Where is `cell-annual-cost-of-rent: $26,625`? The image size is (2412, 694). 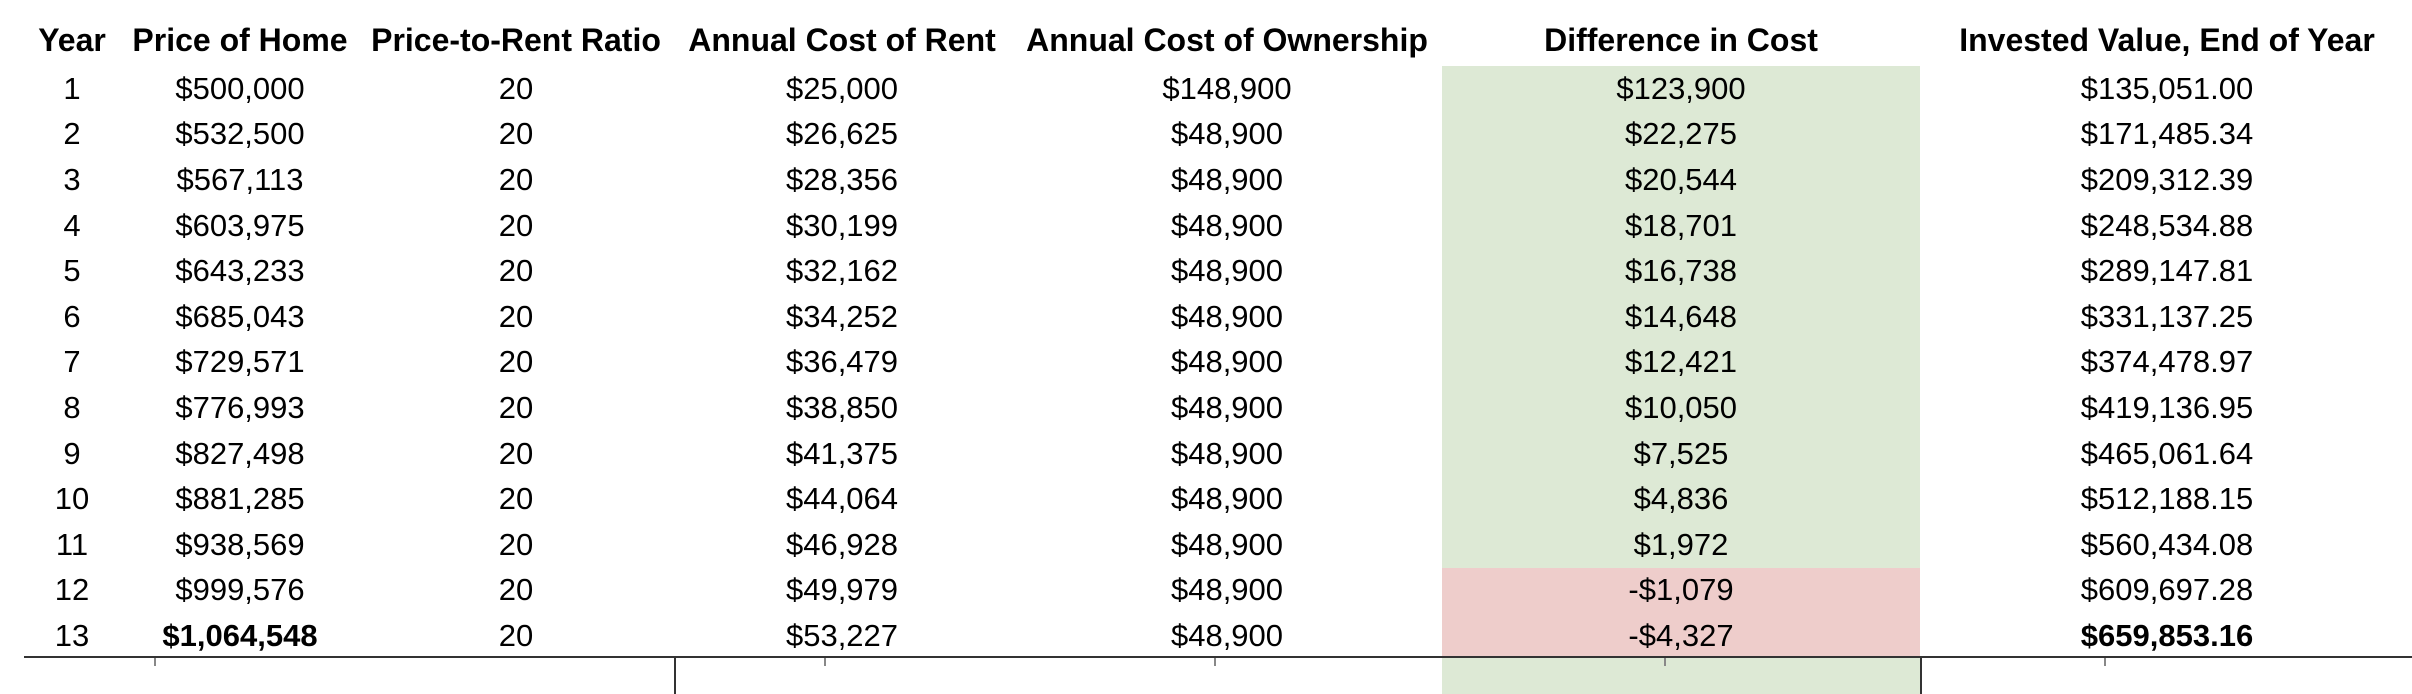 cell-annual-cost-of-rent: $26,625 is located at coordinates (842, 134).